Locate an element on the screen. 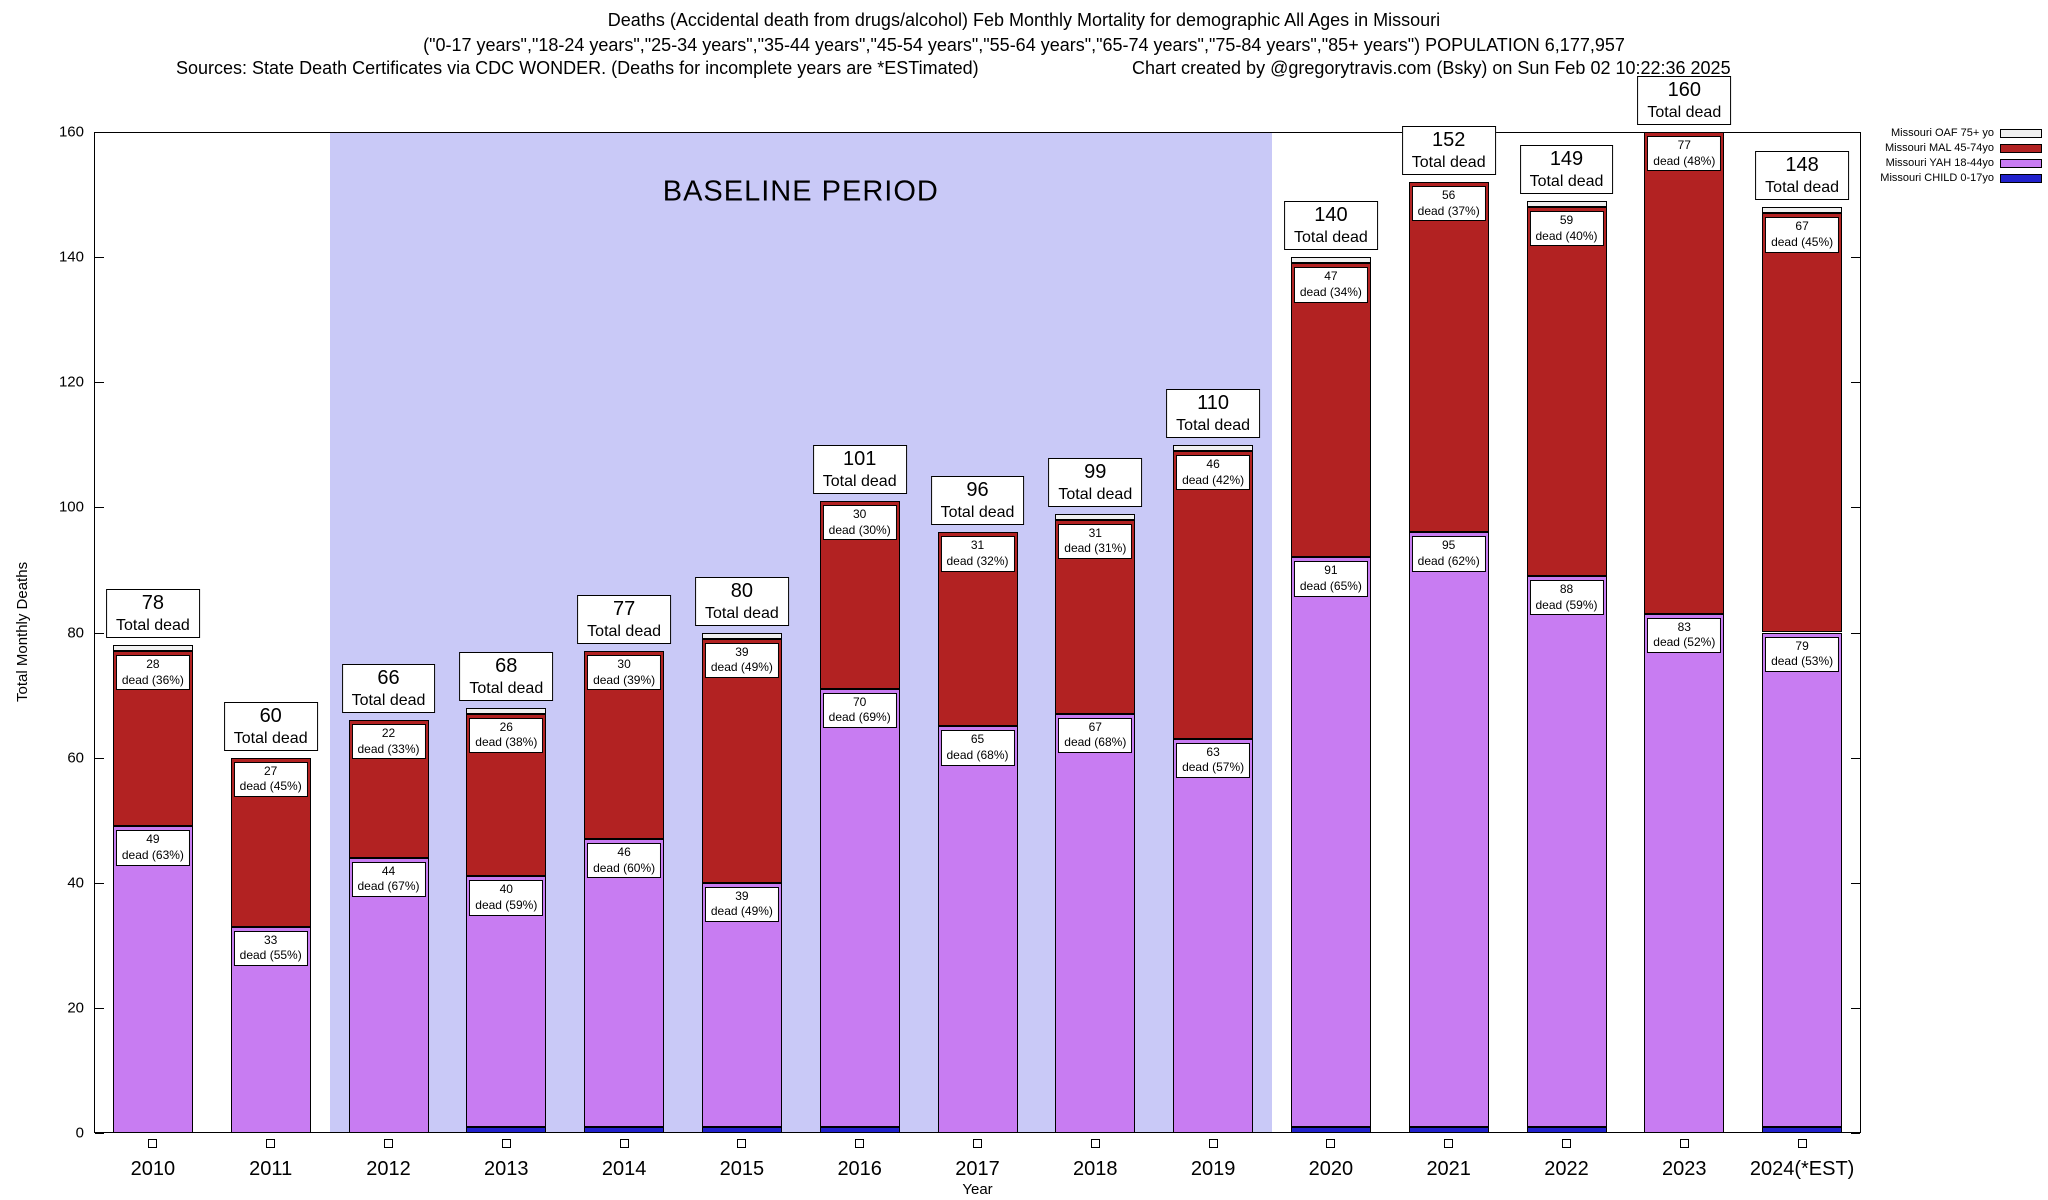  legend-item: Missouri OAF 75+ yo is located at coordinates (1961, 133).